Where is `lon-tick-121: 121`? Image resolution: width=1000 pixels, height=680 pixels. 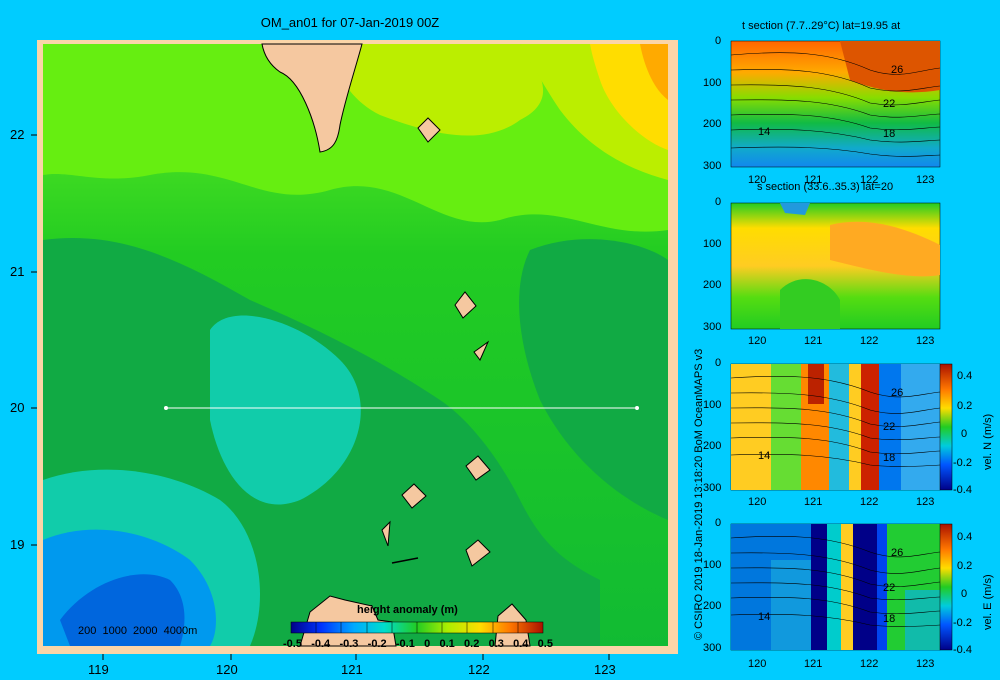
lon-tick-121: 121 is located at coordinates (352, 669).